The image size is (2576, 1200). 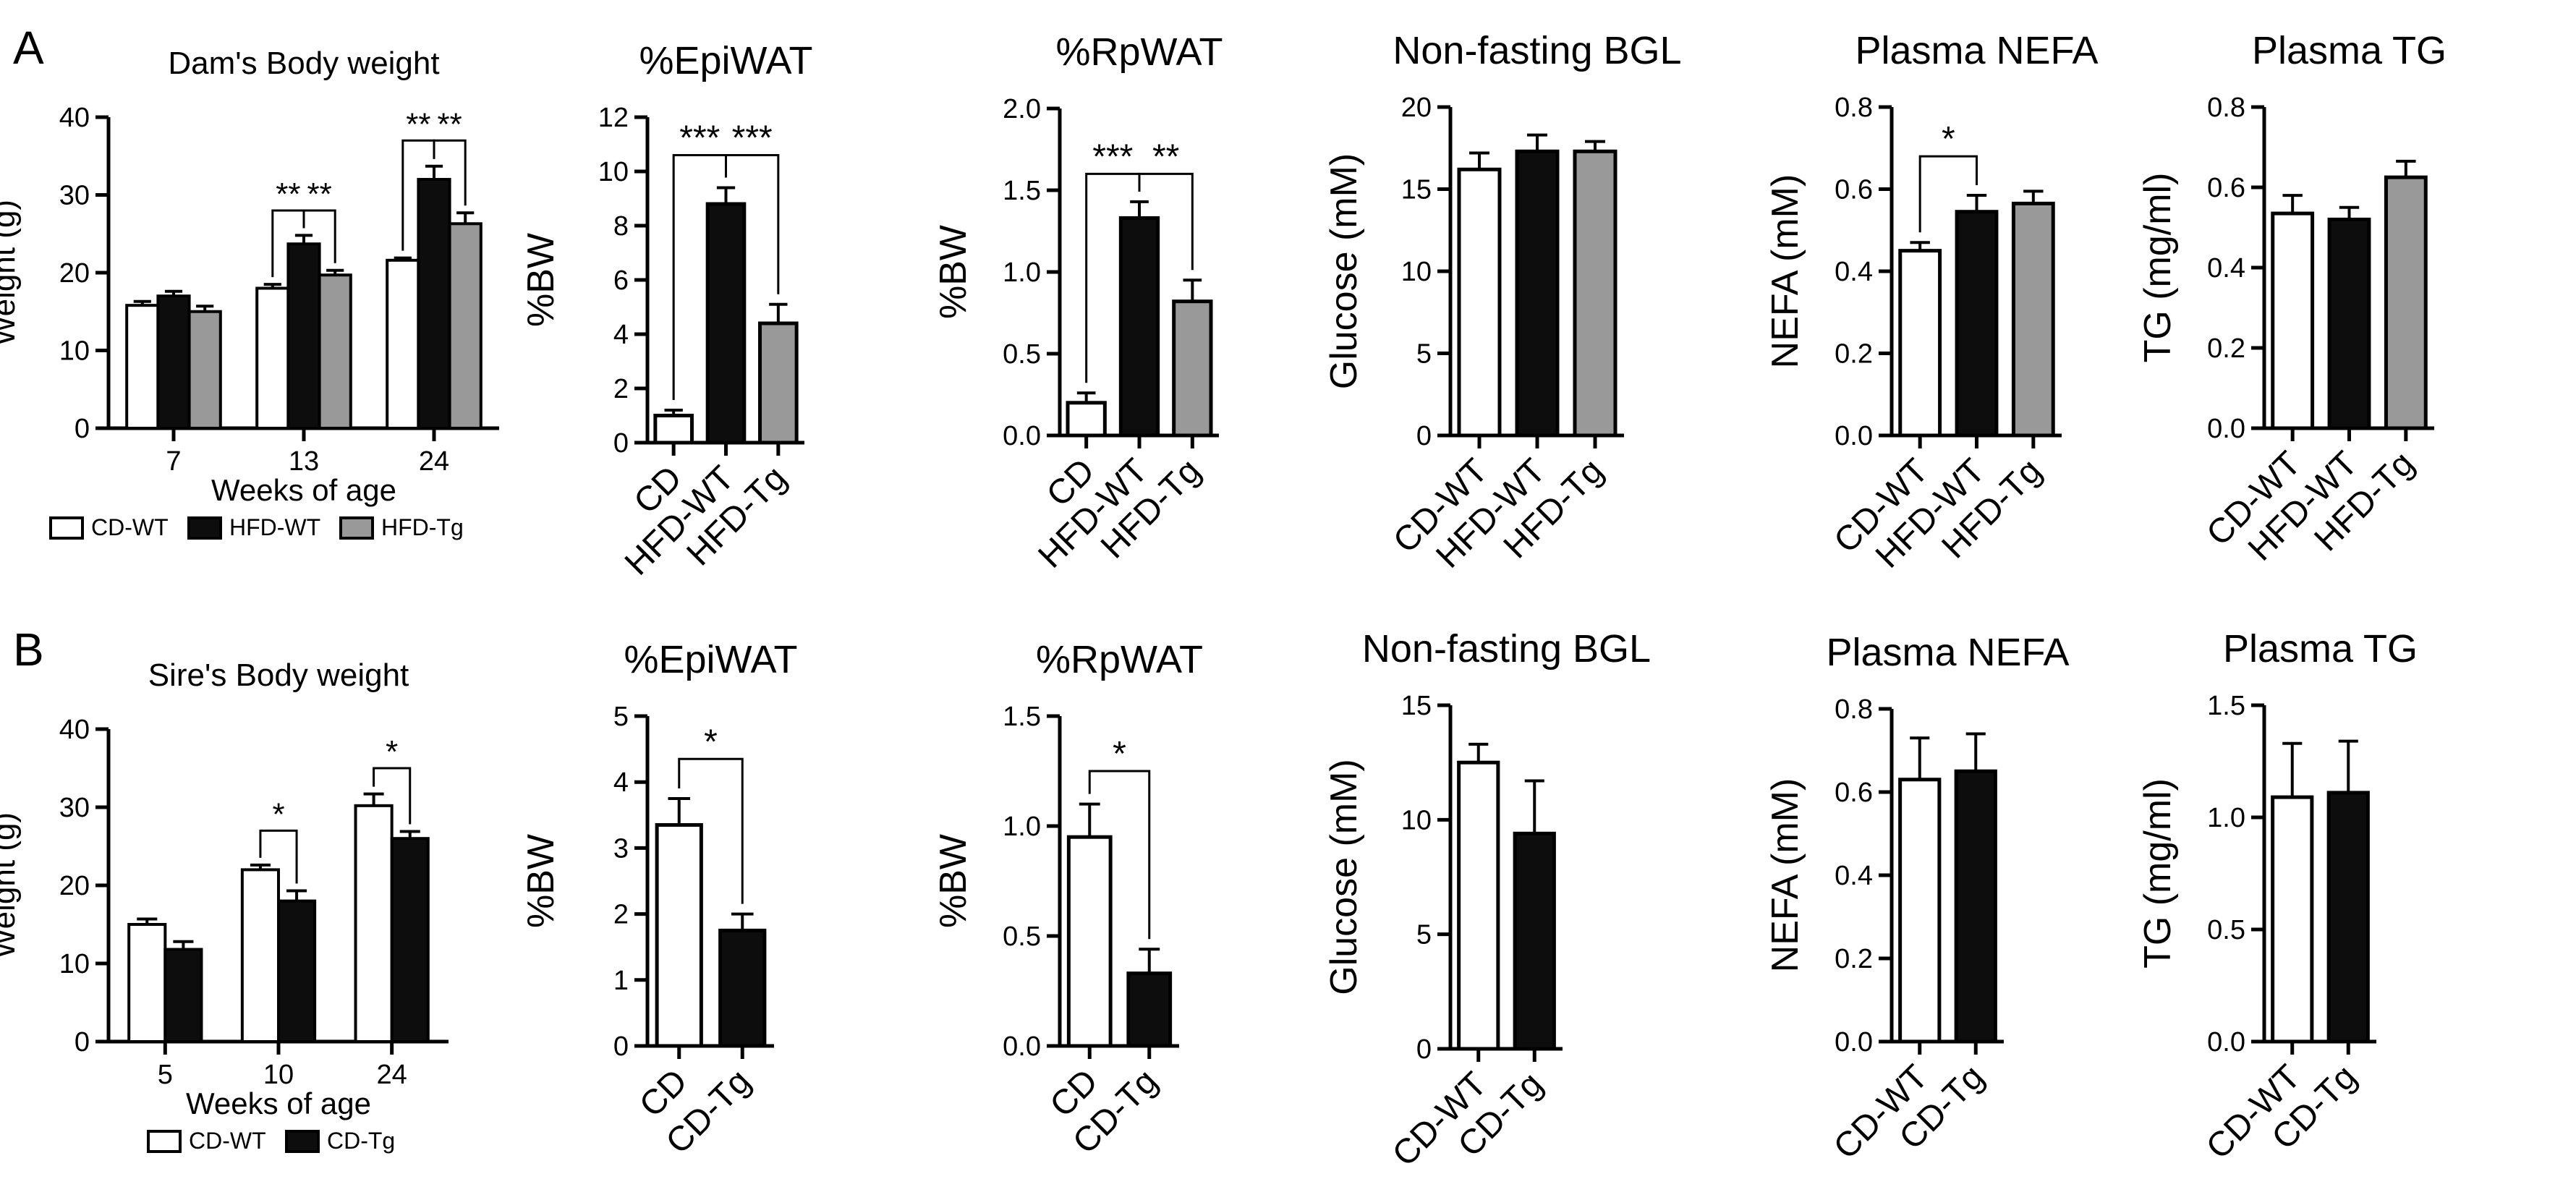 I want to click on chart-title: %RpWAT, so click(x=1139, y=52).